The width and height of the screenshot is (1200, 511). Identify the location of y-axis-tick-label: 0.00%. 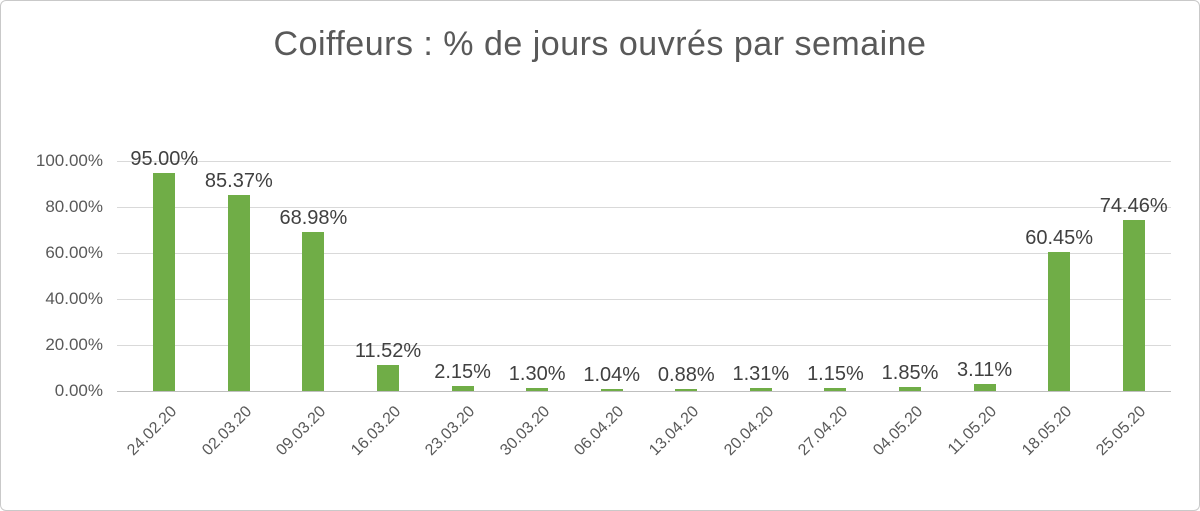
(78, 390).